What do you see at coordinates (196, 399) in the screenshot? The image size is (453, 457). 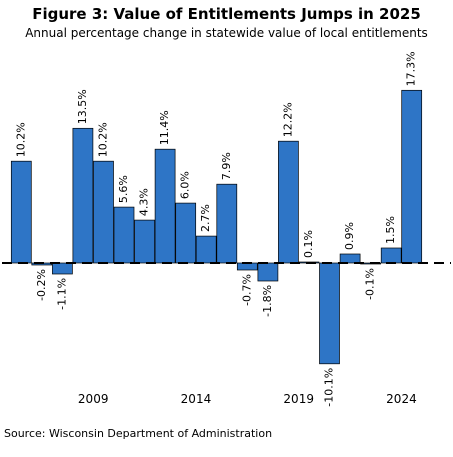 I see `x-tick-label-2014: 2014` at bounding box center [196, 399].